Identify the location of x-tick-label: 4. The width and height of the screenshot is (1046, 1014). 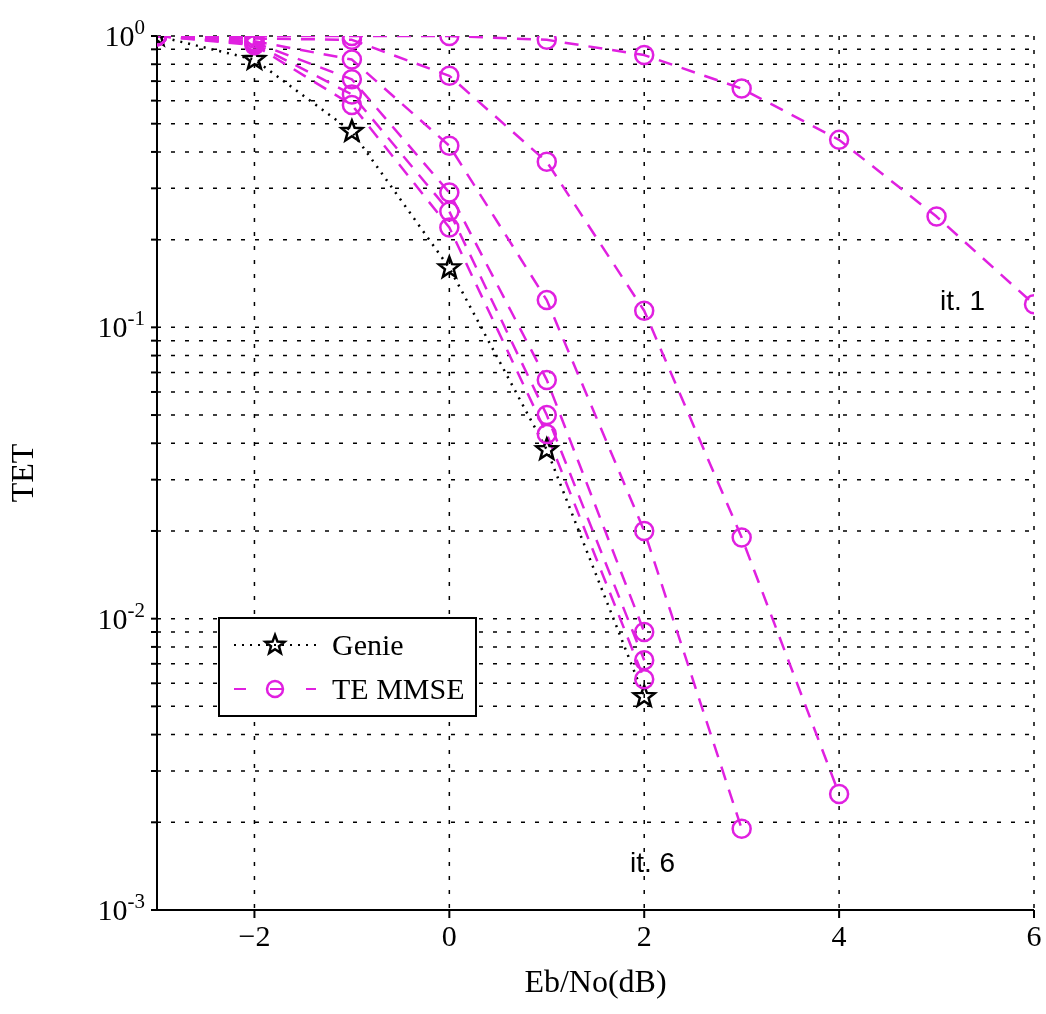
(839, 935).